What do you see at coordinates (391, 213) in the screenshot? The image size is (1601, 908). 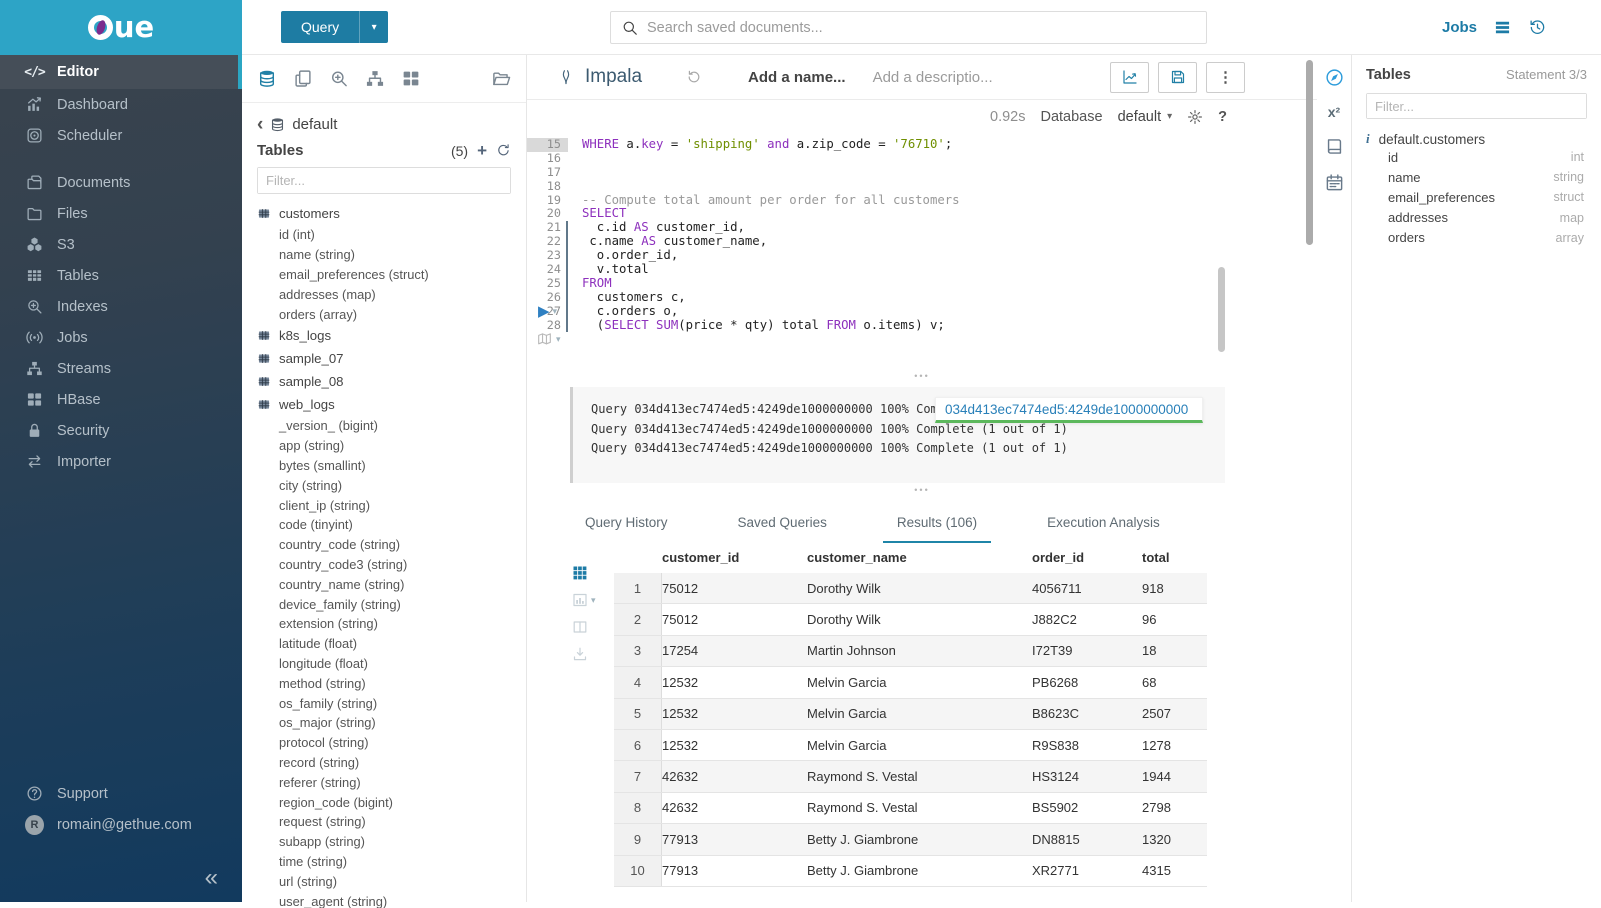 I see `assist-table-customers: customers` at bounding box center [391, 213].